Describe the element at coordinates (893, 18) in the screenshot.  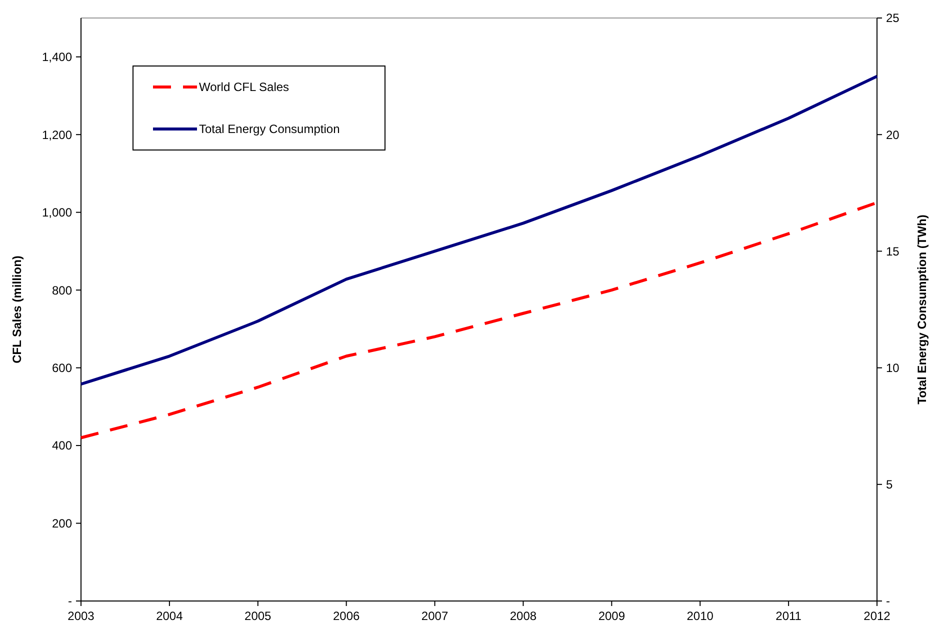
I see `y2-tick-label: 25` at that location.